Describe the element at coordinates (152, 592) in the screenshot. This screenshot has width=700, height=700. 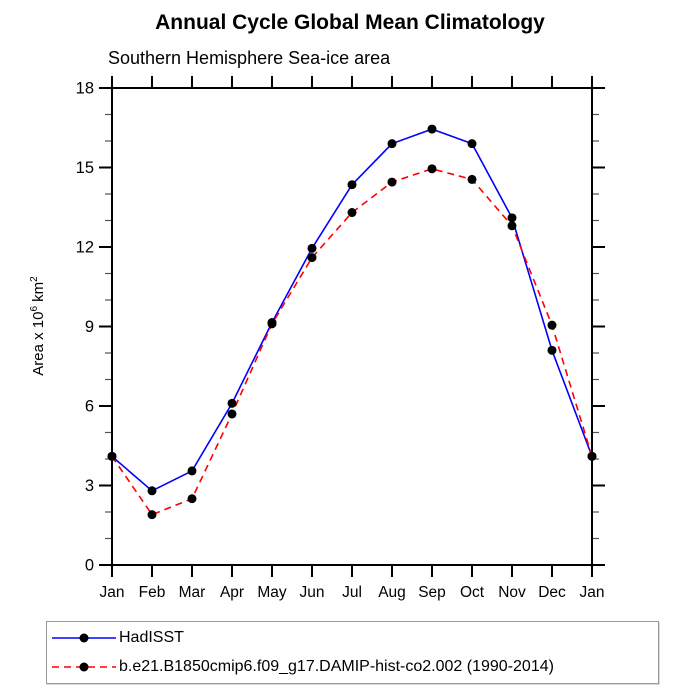
I see `svg-text: Feb` at that location.